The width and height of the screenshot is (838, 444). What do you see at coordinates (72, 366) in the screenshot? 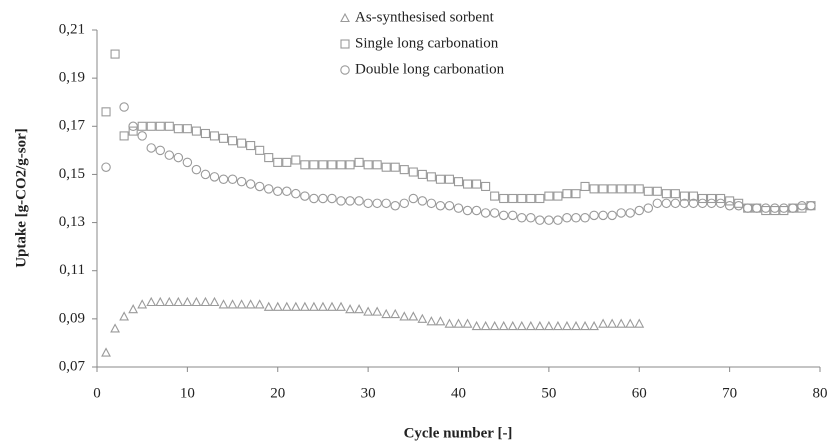
I see `y-tick-label: 0,07` at bounding box center [72, 366].